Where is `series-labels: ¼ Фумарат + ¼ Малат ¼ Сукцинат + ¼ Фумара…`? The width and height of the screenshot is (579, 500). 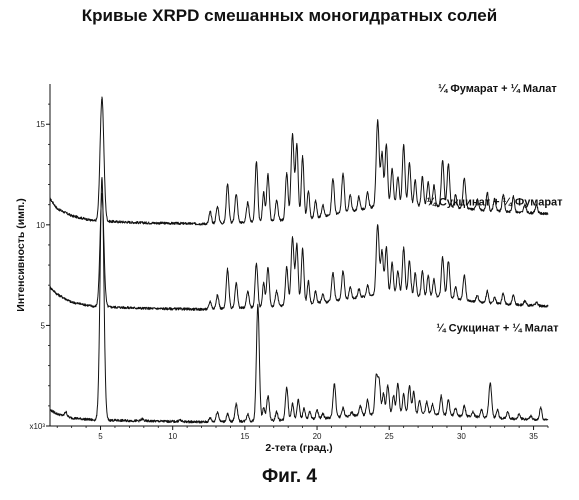 series-labels: ¼ Фумарат + ¼ Малат ¼ Сукцинат + ¼ Фумара… is located at coordinates (495, 208).